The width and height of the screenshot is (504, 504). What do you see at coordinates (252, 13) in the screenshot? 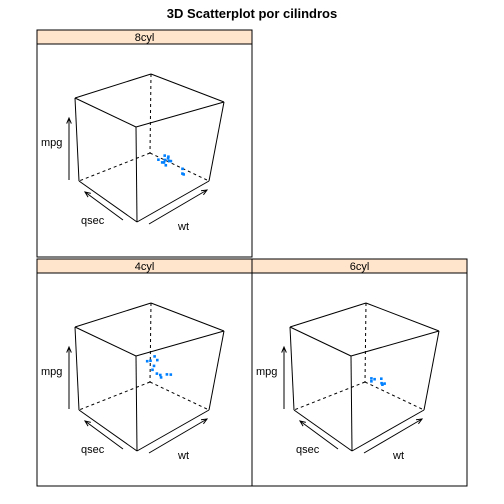
I see `chart-title: 3D Scatterplot por cilindros` at bounding box center [252, 13].